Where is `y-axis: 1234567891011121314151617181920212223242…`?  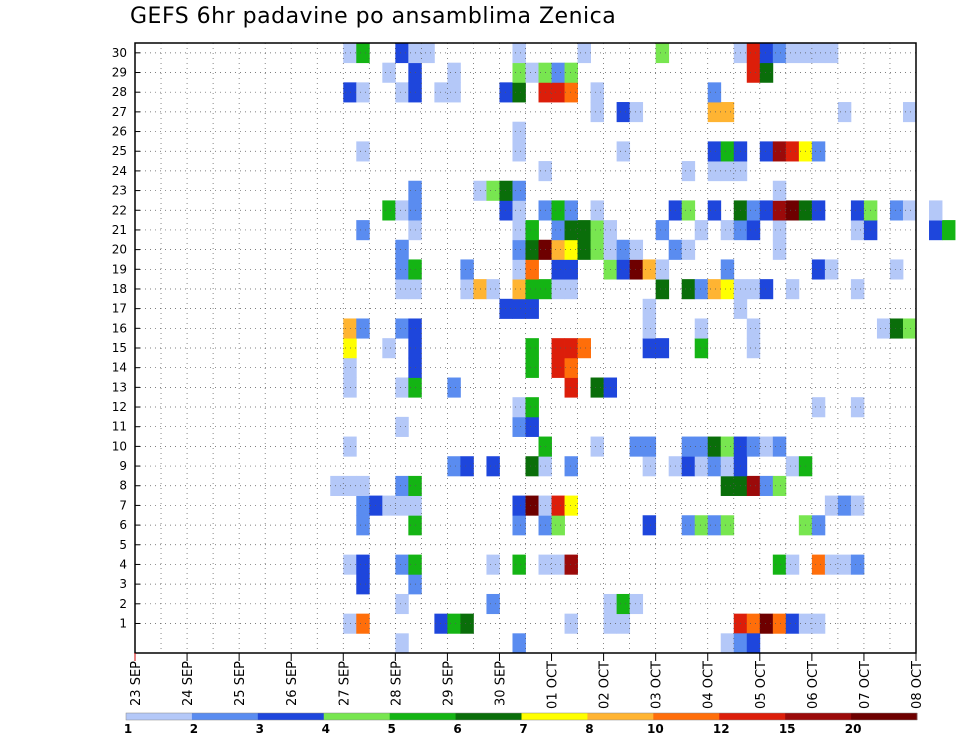
y-axis: 1234567891011121314151617181920212223242… is located at coordinates (126, 338).